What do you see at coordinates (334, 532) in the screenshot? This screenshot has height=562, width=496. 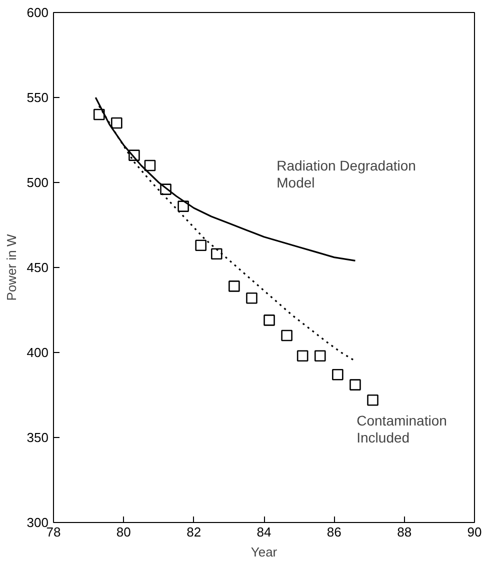 I see `x-tick-label: 86` at bounding box center [334, 532].